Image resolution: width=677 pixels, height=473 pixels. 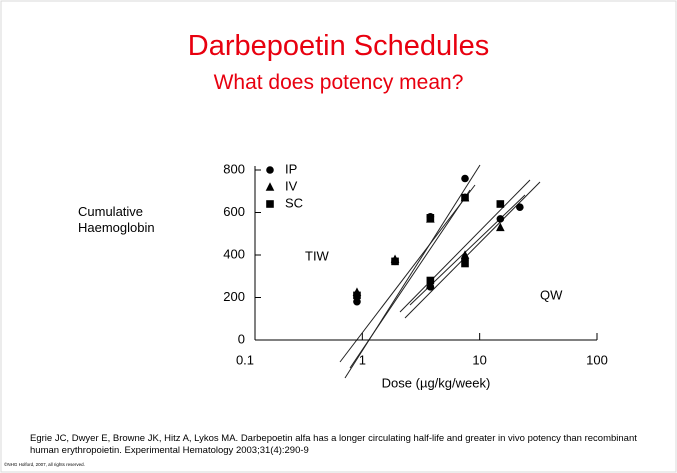 I want to click on copyright: ©NHG Holford, 2007, all rights reserved., so click(x=44, y=464).